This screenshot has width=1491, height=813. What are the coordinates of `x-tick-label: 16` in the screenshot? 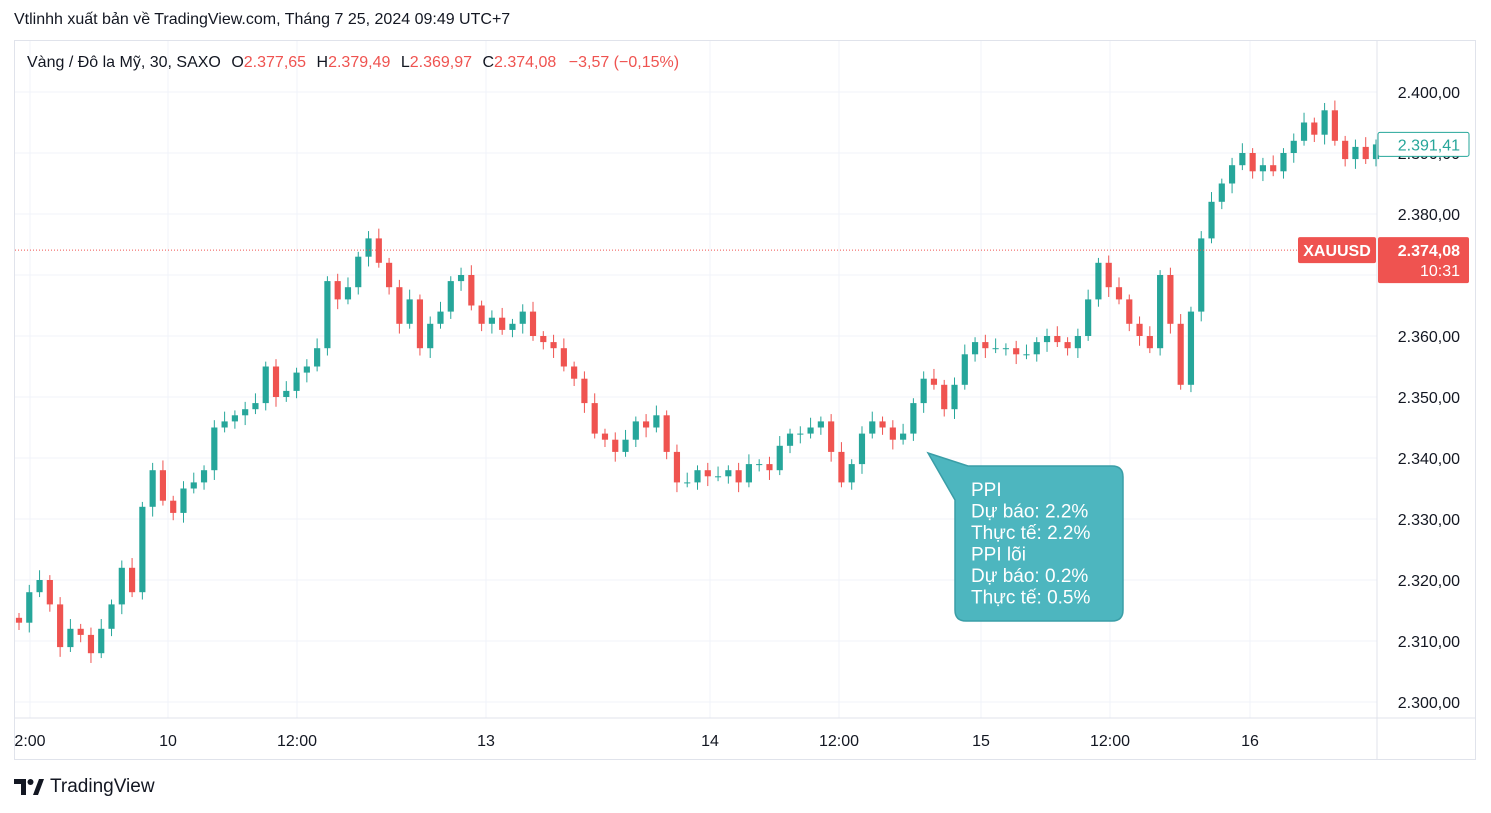 It's located at (1250, 741).